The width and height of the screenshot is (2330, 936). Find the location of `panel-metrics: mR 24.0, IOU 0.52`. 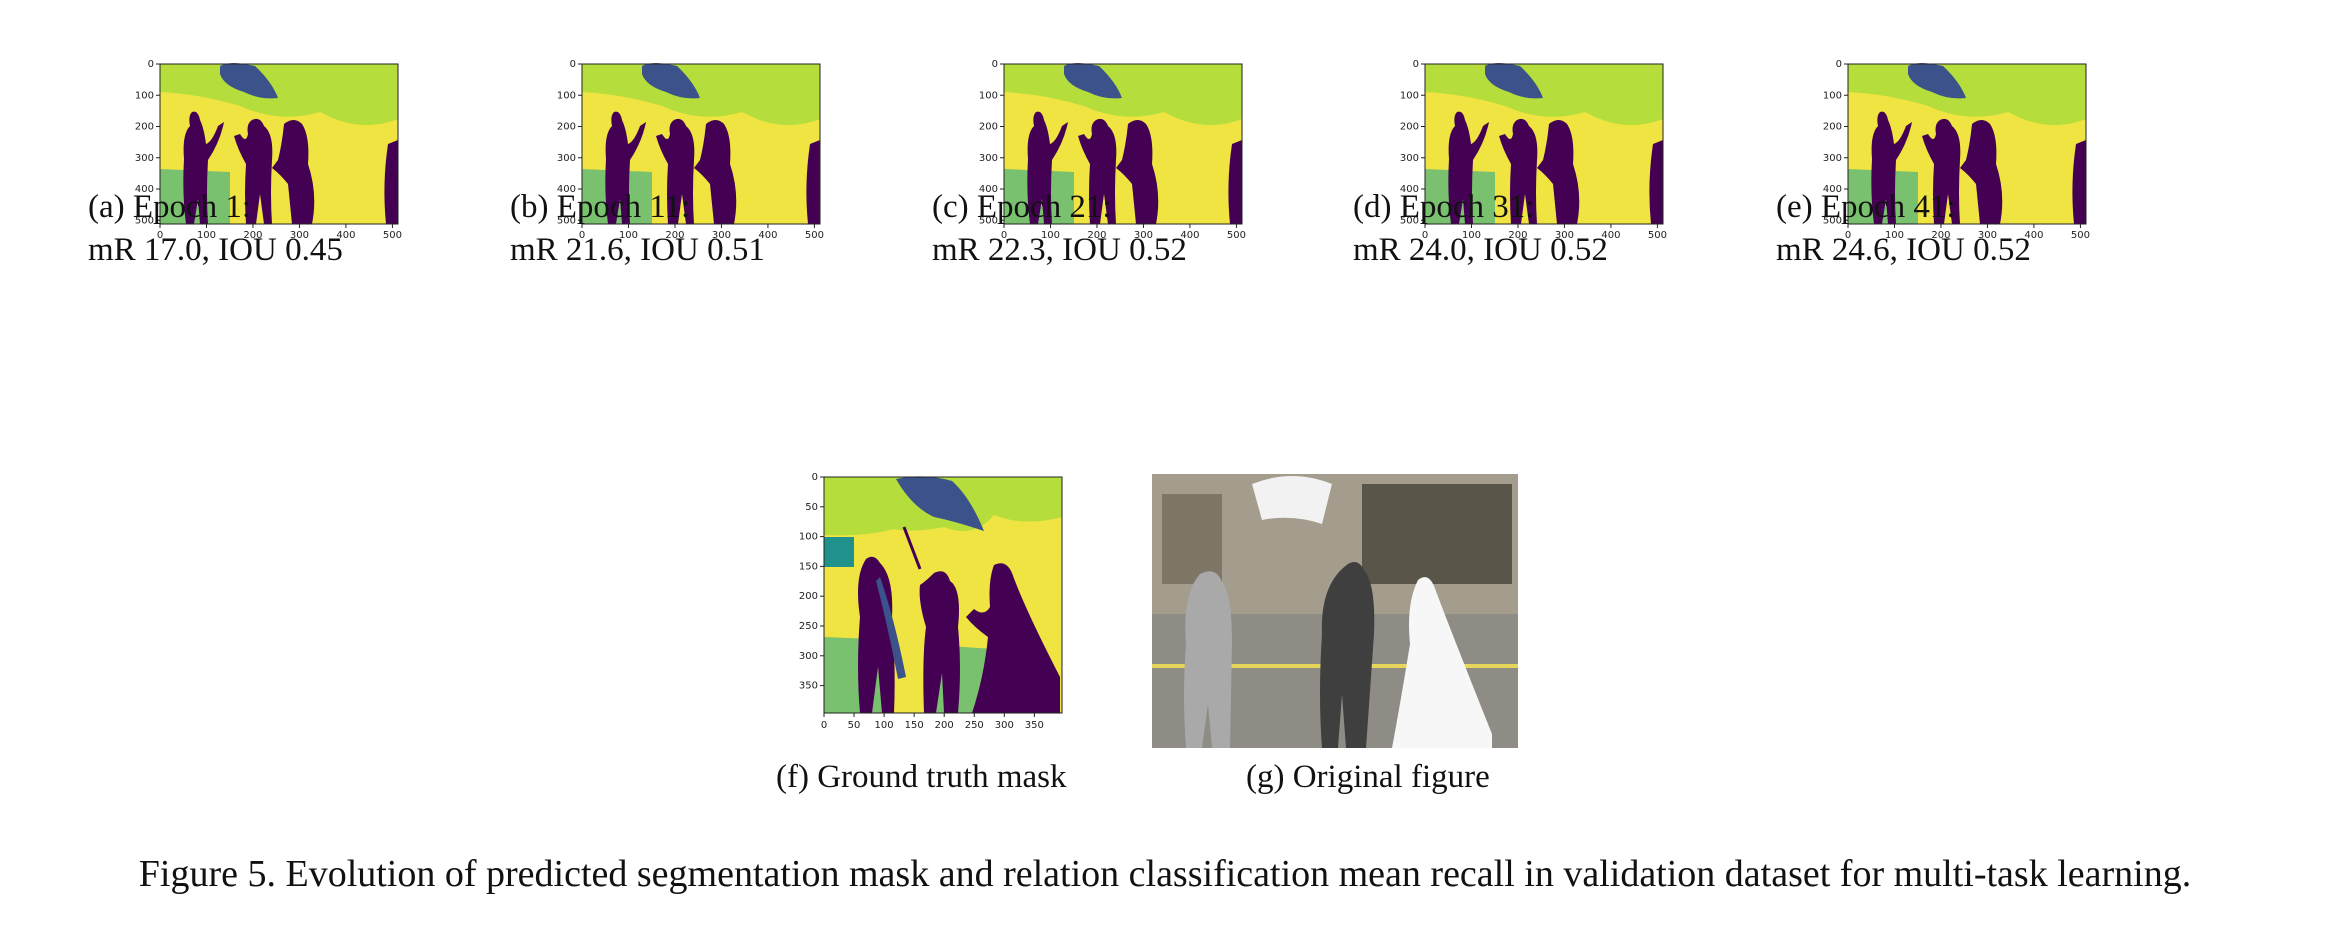

panel-metrics: mR 24.0, IOU 0.52 is located at coordinates (1480, 250).